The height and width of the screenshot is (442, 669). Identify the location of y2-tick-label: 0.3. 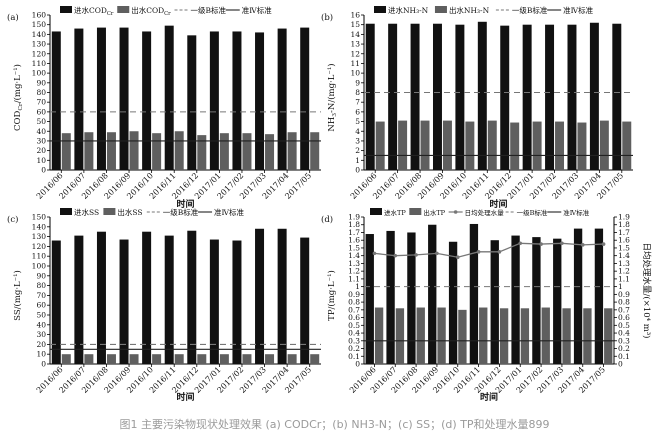
(624, 340).